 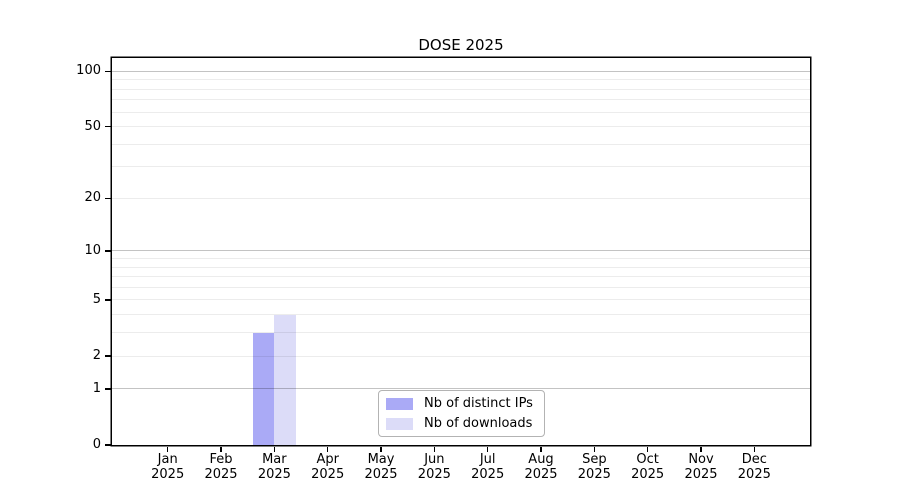 I want to click on x-axis-tick-label: Nov 2025, so click(x=701, y=467).